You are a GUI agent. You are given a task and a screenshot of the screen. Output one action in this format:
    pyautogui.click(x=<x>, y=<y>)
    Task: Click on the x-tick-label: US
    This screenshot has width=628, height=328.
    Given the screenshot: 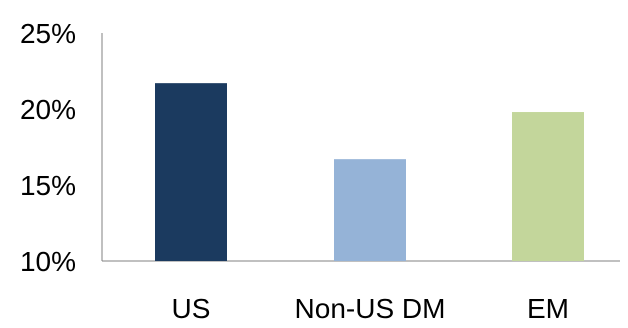 What is the action you would take?
    pyautogui.click(x=191, y=308)
    